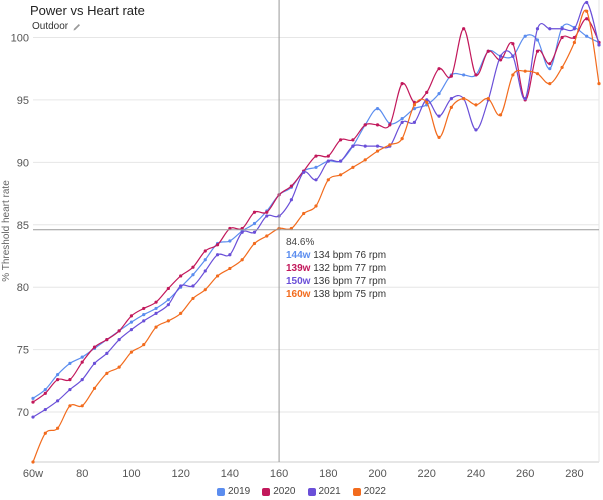  I want to click on y-axis-ticks: 70 75 80 85 90 95 100, so click(20, 225).